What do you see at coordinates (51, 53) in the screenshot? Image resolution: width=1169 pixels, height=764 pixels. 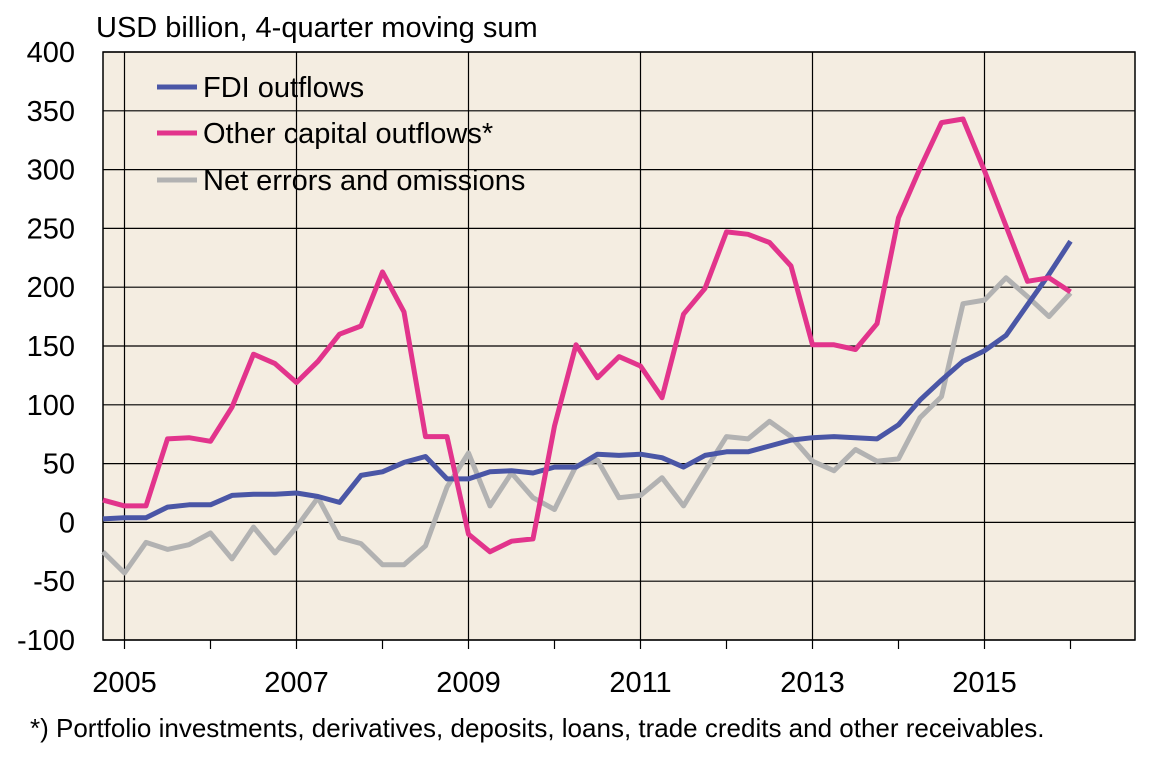 I see `y-tick-label: 400` at bounding box center [51, 53].